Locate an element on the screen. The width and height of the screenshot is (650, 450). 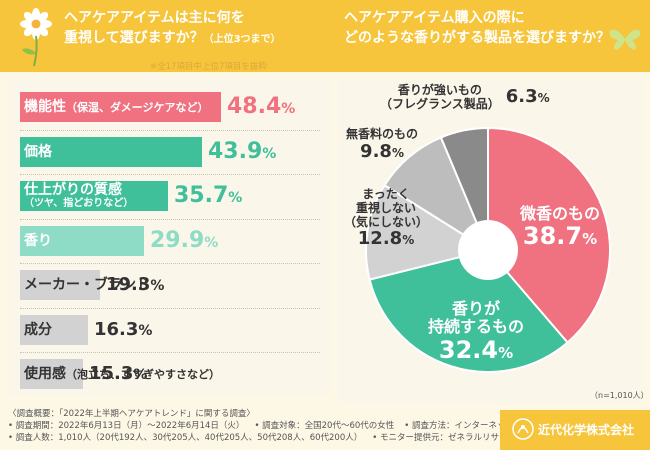
footer-provider: • モニター提供元：ゼネラルリサーチ is located at coordinates (444, 438).